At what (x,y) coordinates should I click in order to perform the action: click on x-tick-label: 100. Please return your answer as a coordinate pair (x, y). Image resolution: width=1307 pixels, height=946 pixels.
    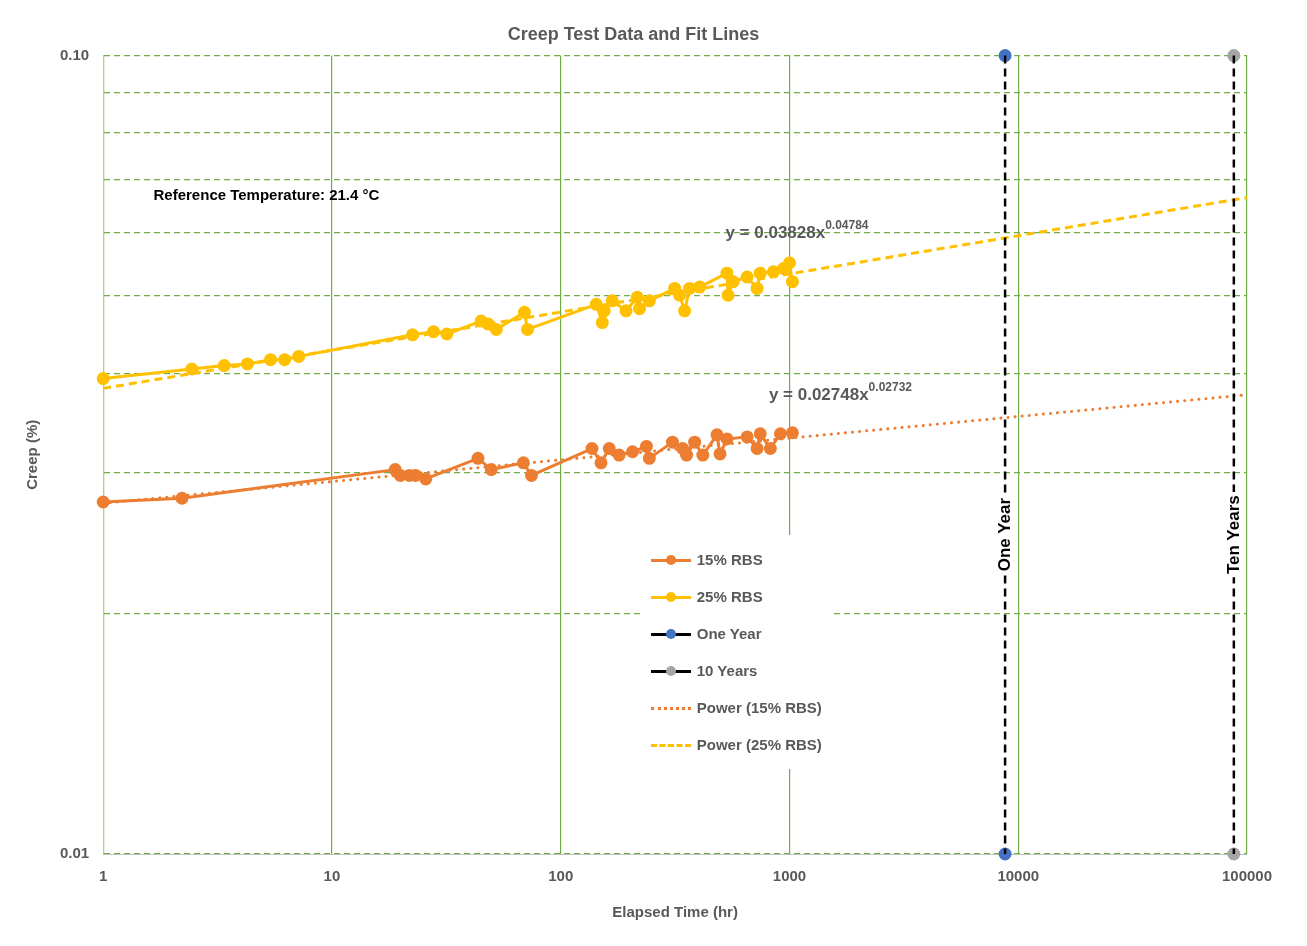
    Looking at the image, I should click on (561, 876).